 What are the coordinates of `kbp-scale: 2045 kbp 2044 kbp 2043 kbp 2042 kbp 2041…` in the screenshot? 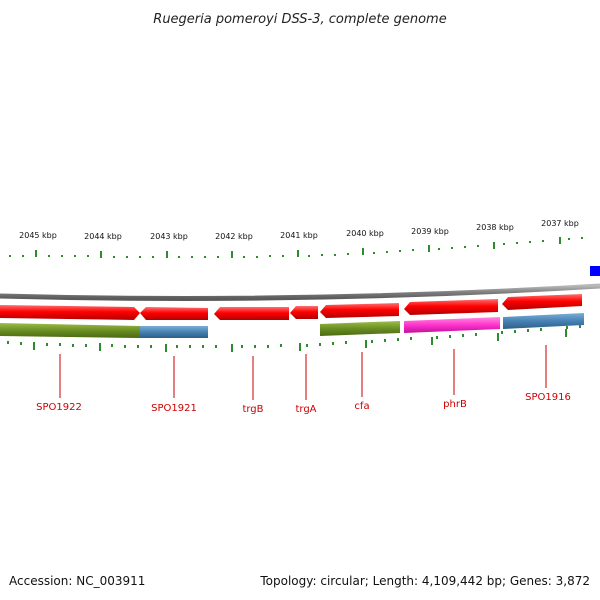 It's located at (299, 230).